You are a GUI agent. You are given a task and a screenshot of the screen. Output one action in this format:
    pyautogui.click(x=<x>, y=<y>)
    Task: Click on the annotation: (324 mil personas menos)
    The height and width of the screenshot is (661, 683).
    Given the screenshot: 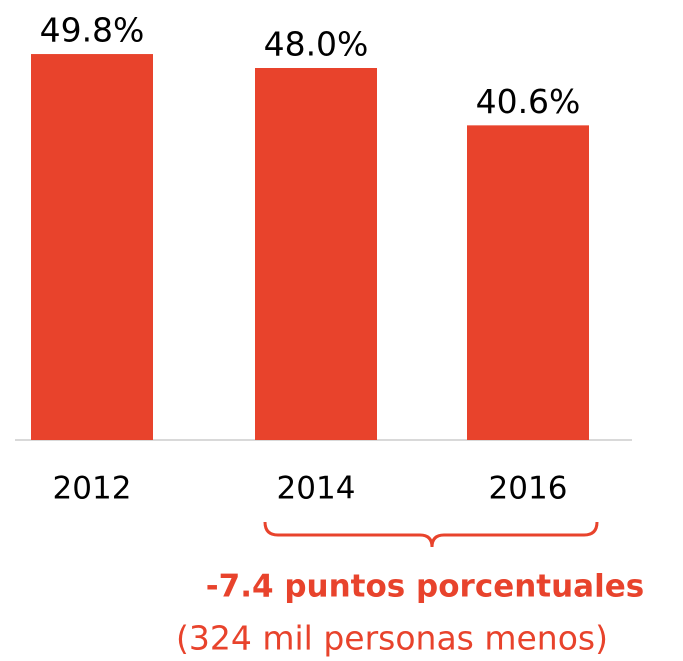 What is the action you would take?
    pyautogui.click(x=392, y=638)
    